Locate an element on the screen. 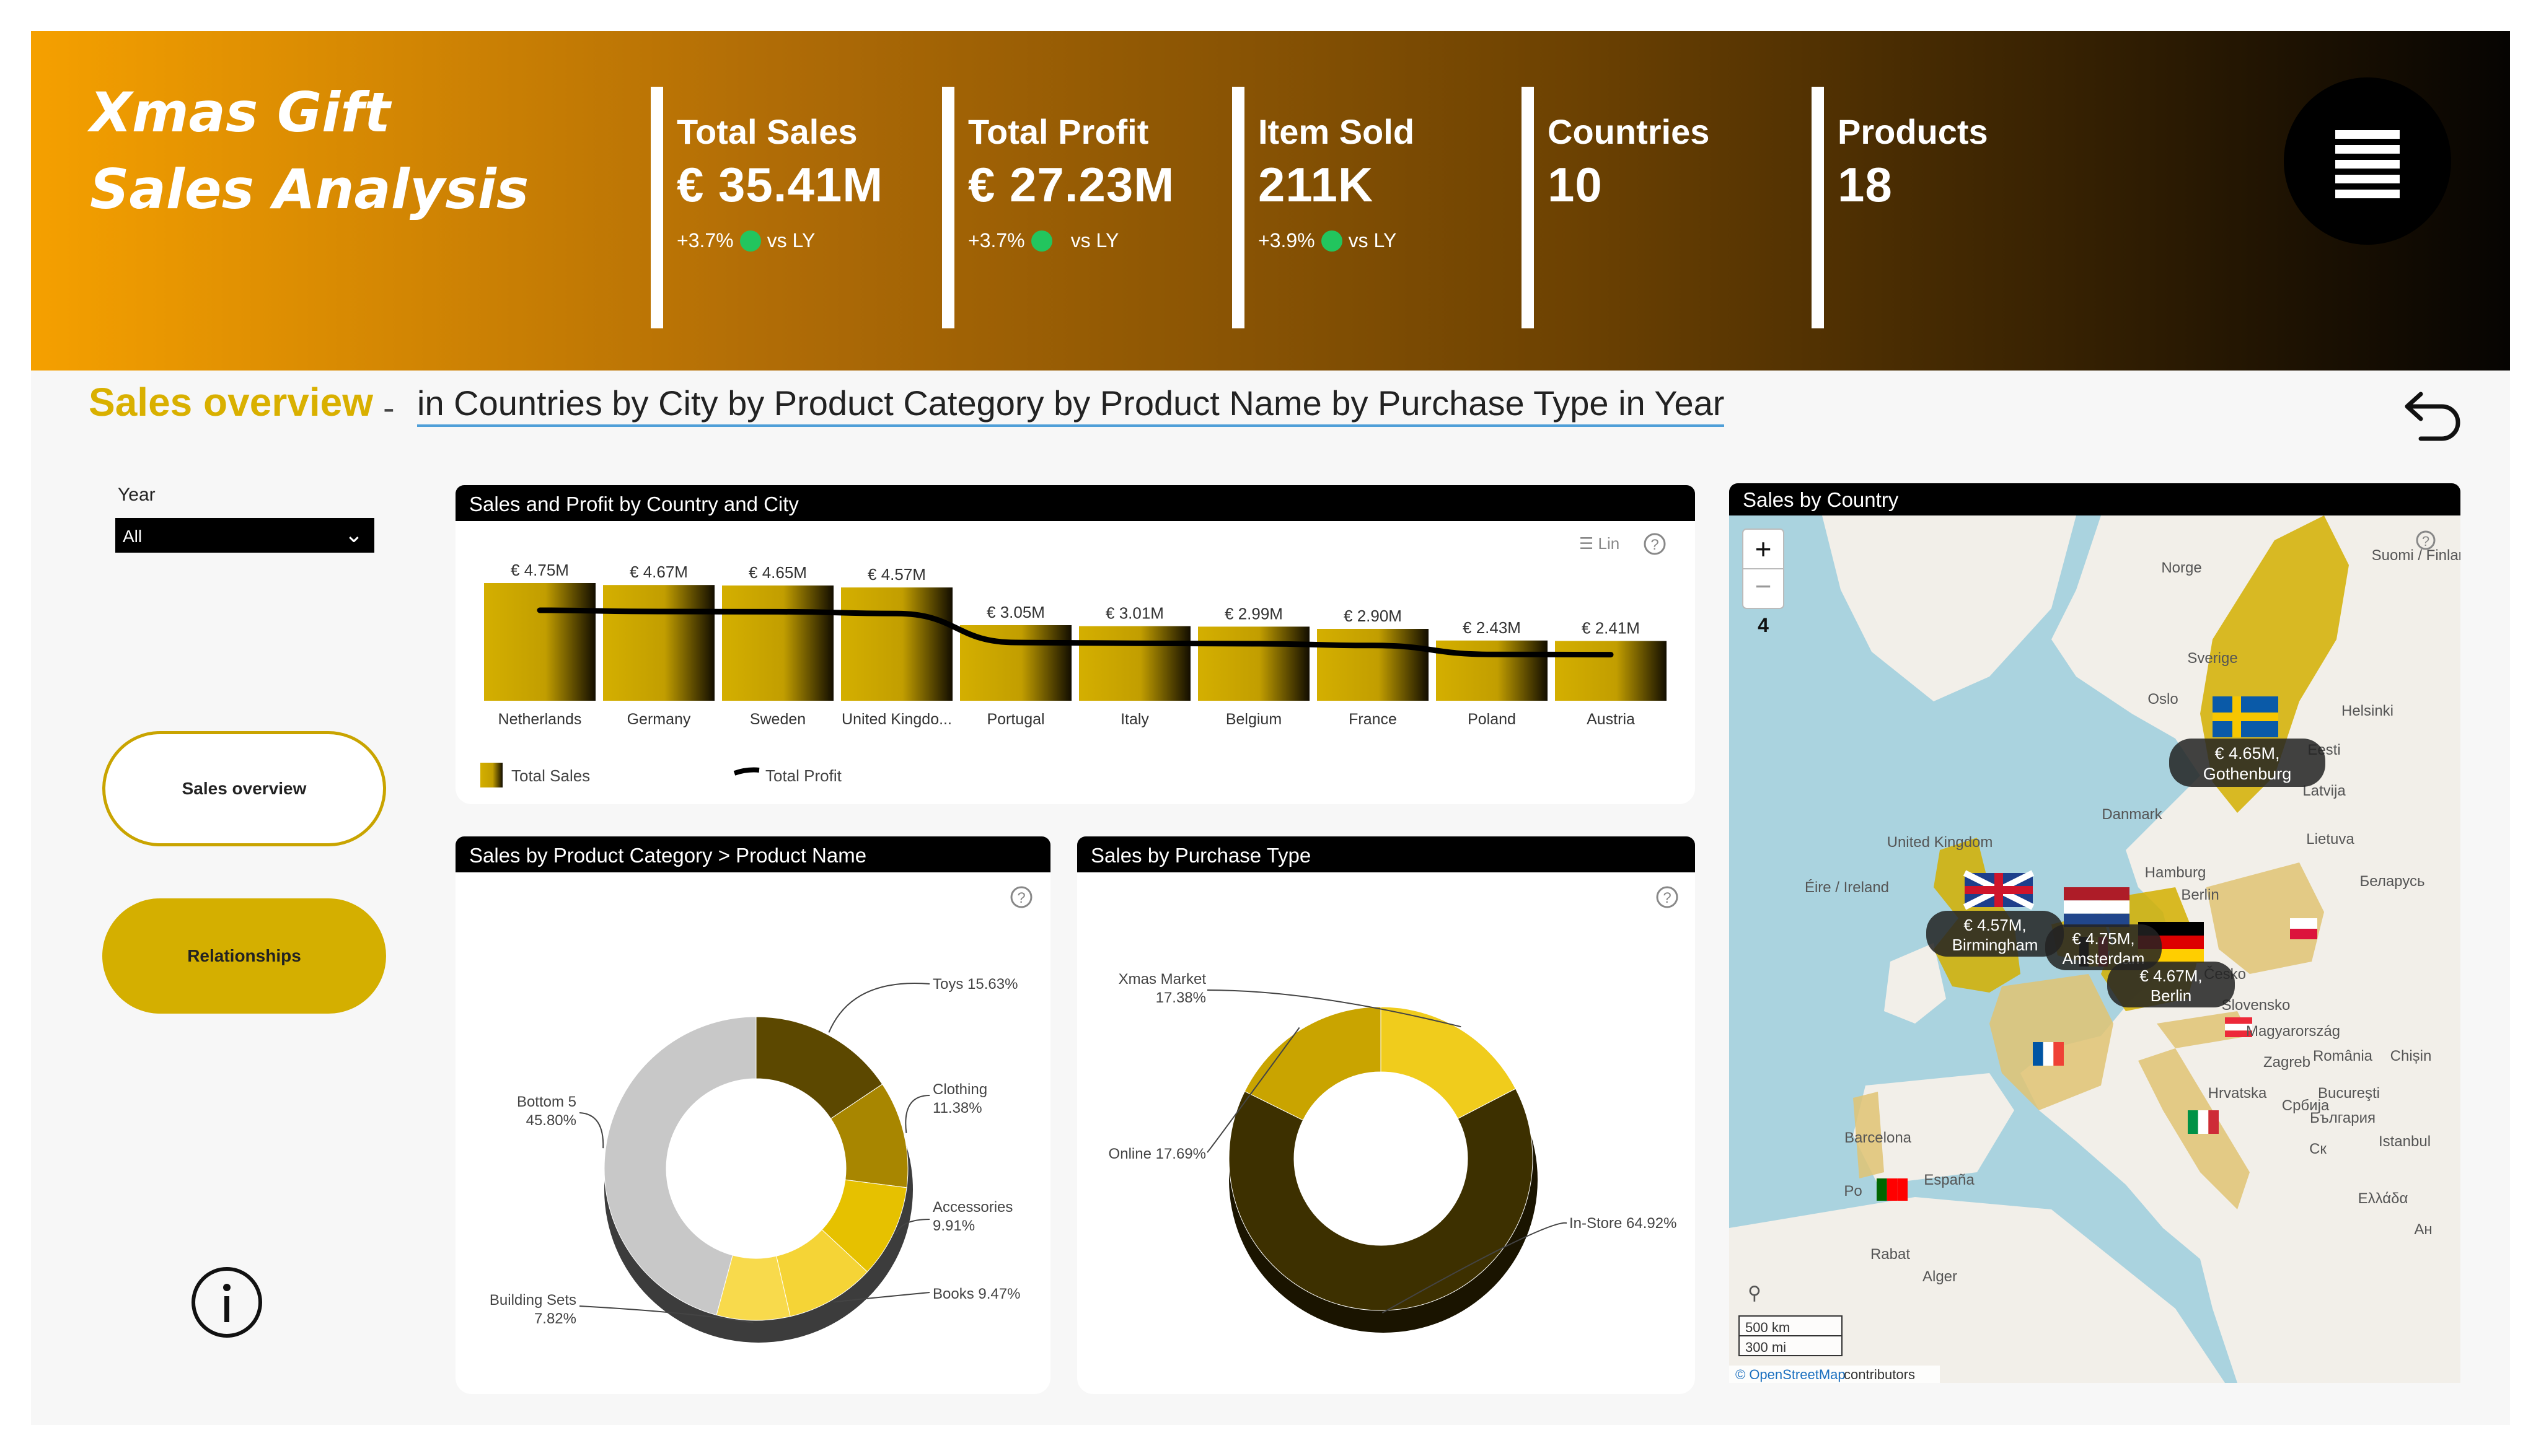 This screenshot has width=2541, height=1456. city-bubble-gothenburg: € 4.65M, Gothenburg is located at coordinates (2247, 763).